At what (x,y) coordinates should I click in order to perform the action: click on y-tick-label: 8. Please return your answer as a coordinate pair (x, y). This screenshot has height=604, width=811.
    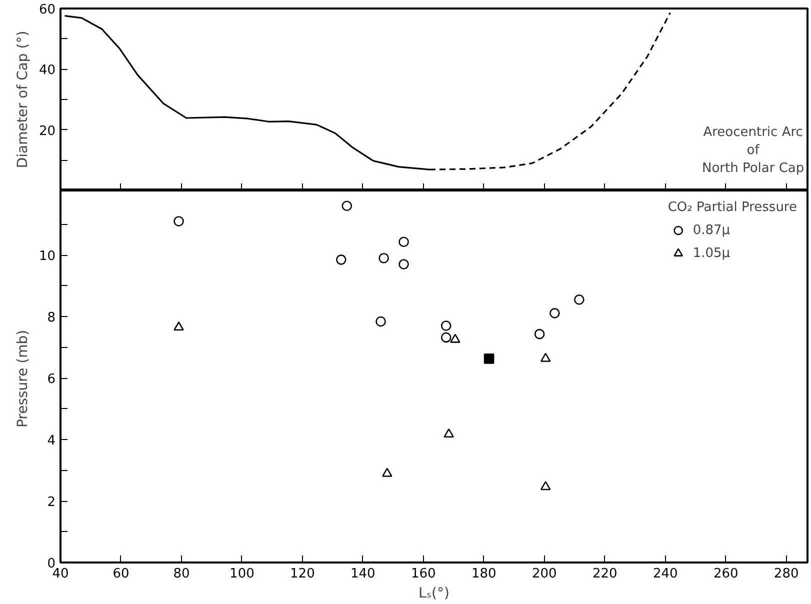
    Looking at the image, I should click on (51, 318).